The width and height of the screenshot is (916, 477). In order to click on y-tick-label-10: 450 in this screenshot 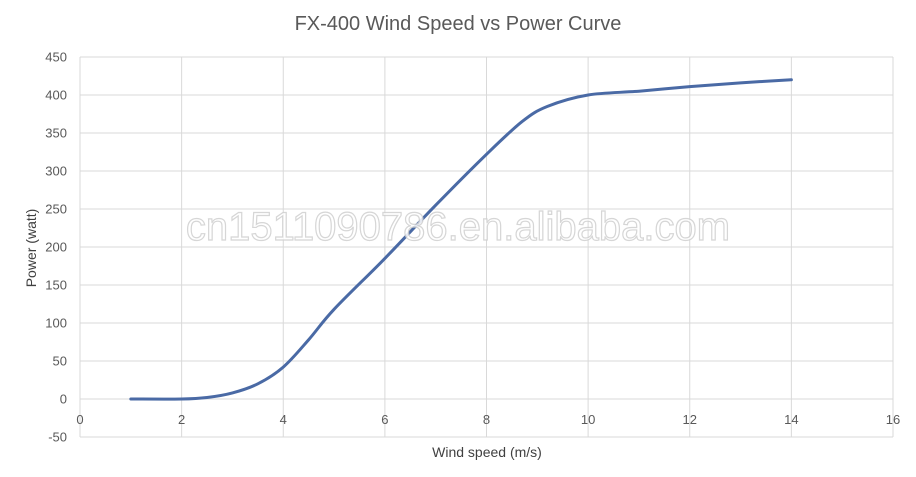, I will do `click(56, 57)`.